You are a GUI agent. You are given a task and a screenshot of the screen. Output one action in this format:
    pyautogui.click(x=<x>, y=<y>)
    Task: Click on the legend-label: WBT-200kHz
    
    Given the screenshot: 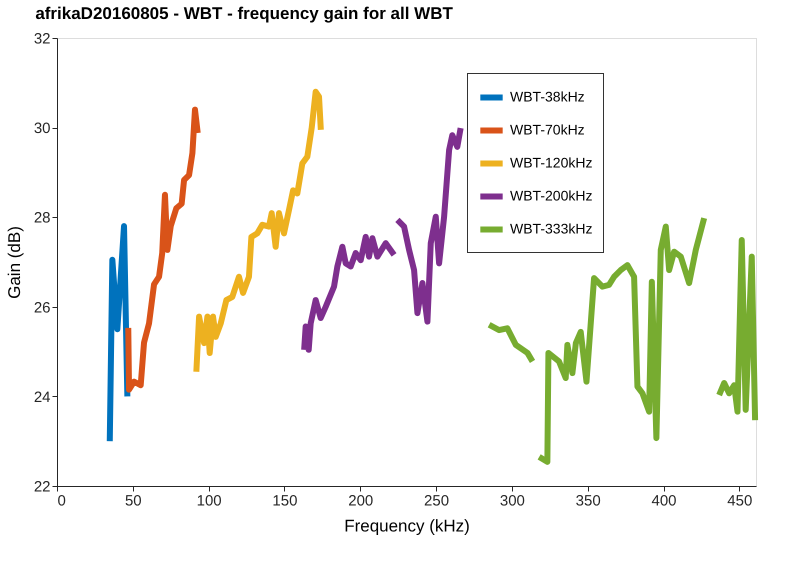 What is the action you would take?
    pyautogui.click(x=551, y=196)
    